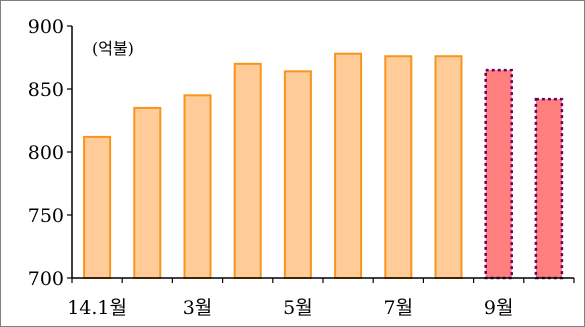 The width and height of the screenshot is (585, 327). What do you see at coordinates (46, 153) in the screenshot?
I see `y-tick-label: 800` at bounding box center [46, 153].